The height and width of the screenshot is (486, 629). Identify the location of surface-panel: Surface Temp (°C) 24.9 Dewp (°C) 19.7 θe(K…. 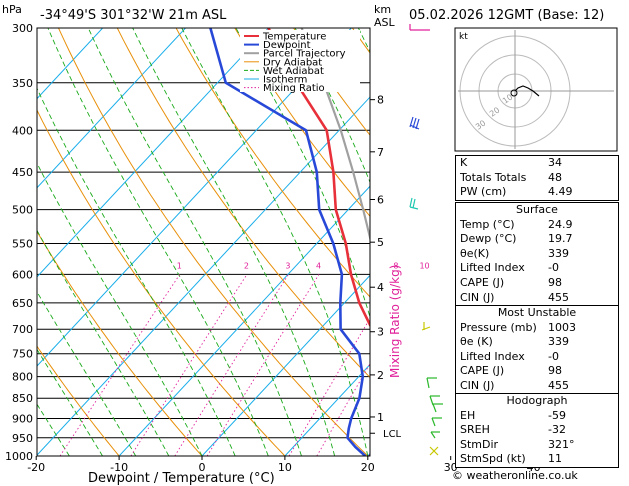
(537, 254).